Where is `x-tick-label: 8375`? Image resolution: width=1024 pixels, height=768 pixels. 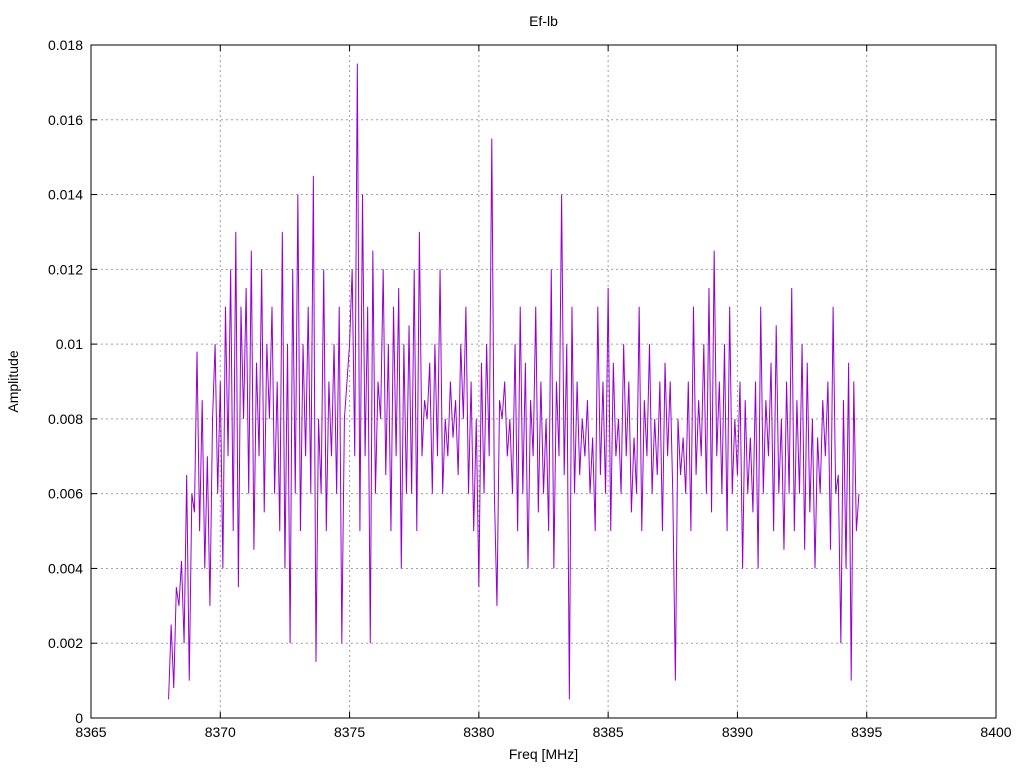
x-tick-label: 8375 is located at coordinates (349, 732).